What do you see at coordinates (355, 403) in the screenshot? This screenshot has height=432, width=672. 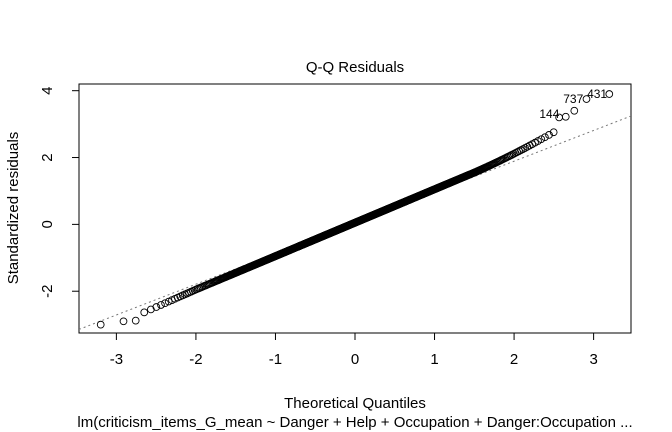 I see `x-axis-label: Theoretical Quantiles` at bounding box center [355, 403].